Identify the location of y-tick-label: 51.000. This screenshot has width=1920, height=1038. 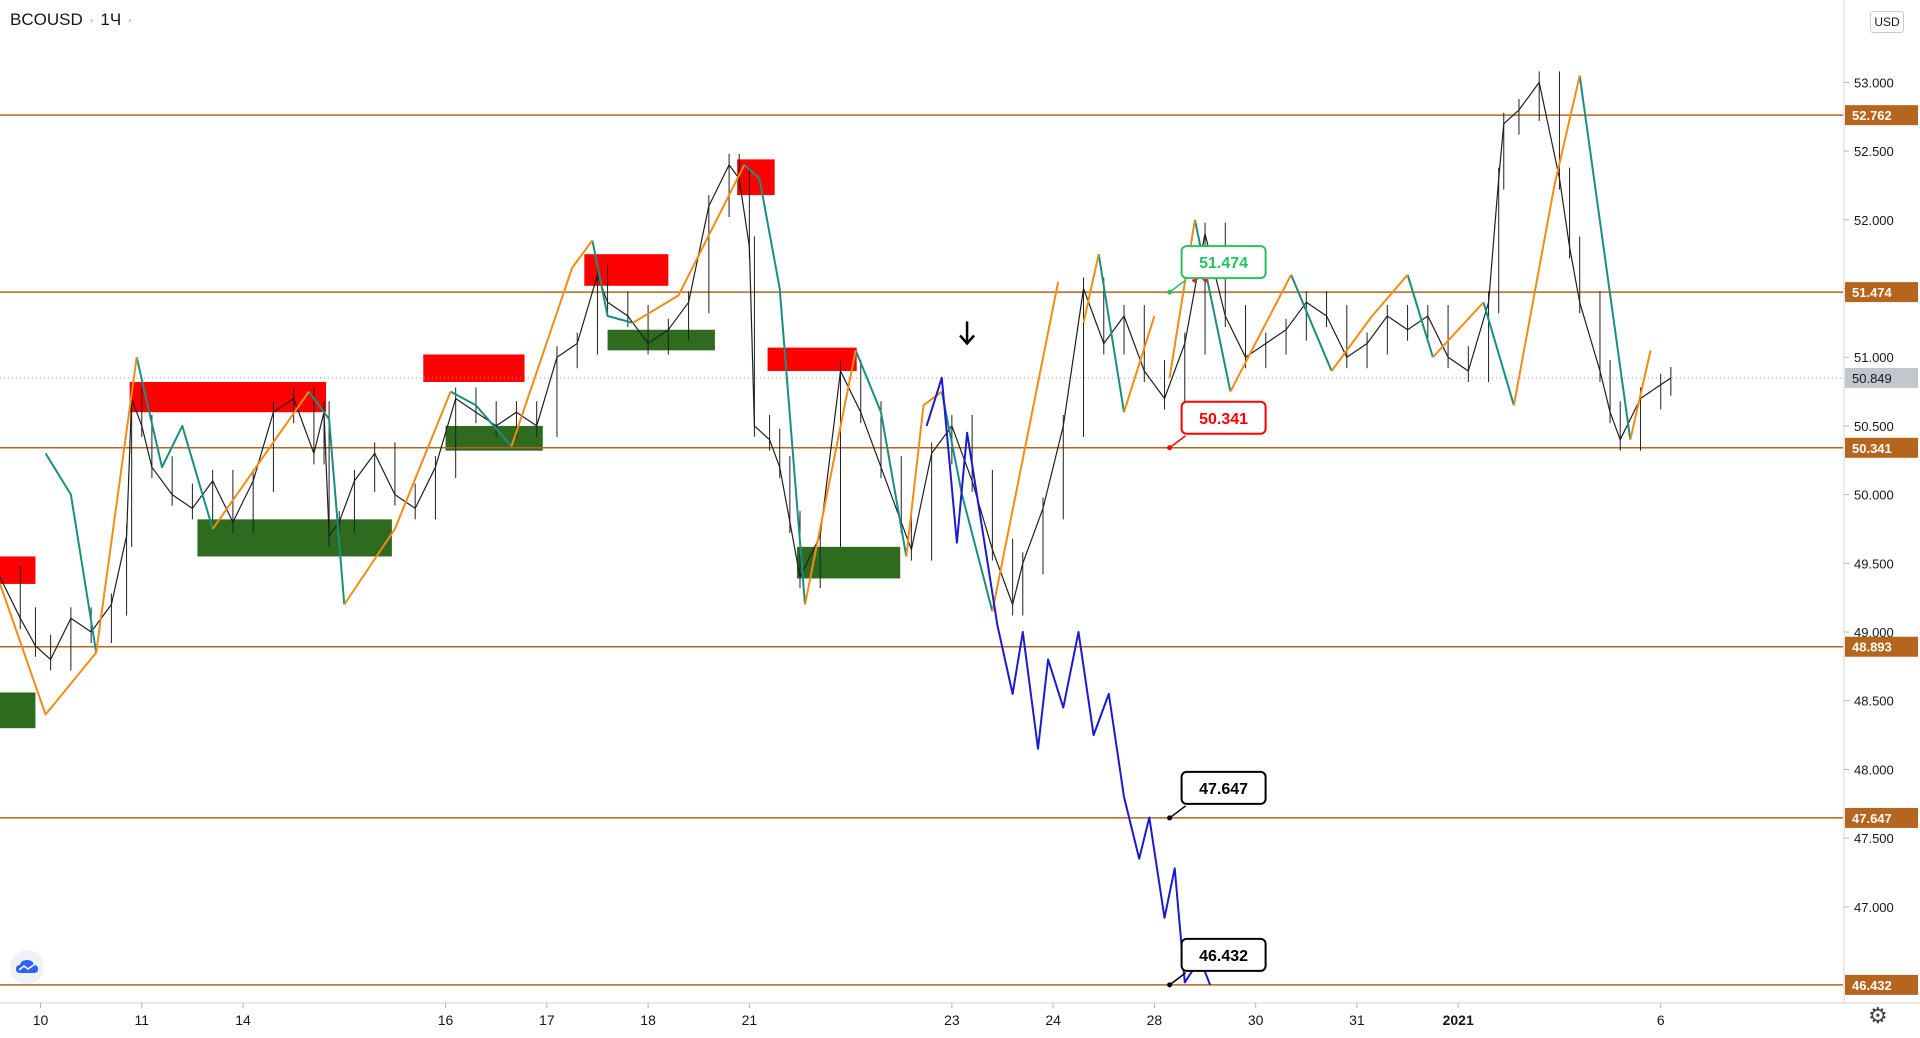
(1874, 357).